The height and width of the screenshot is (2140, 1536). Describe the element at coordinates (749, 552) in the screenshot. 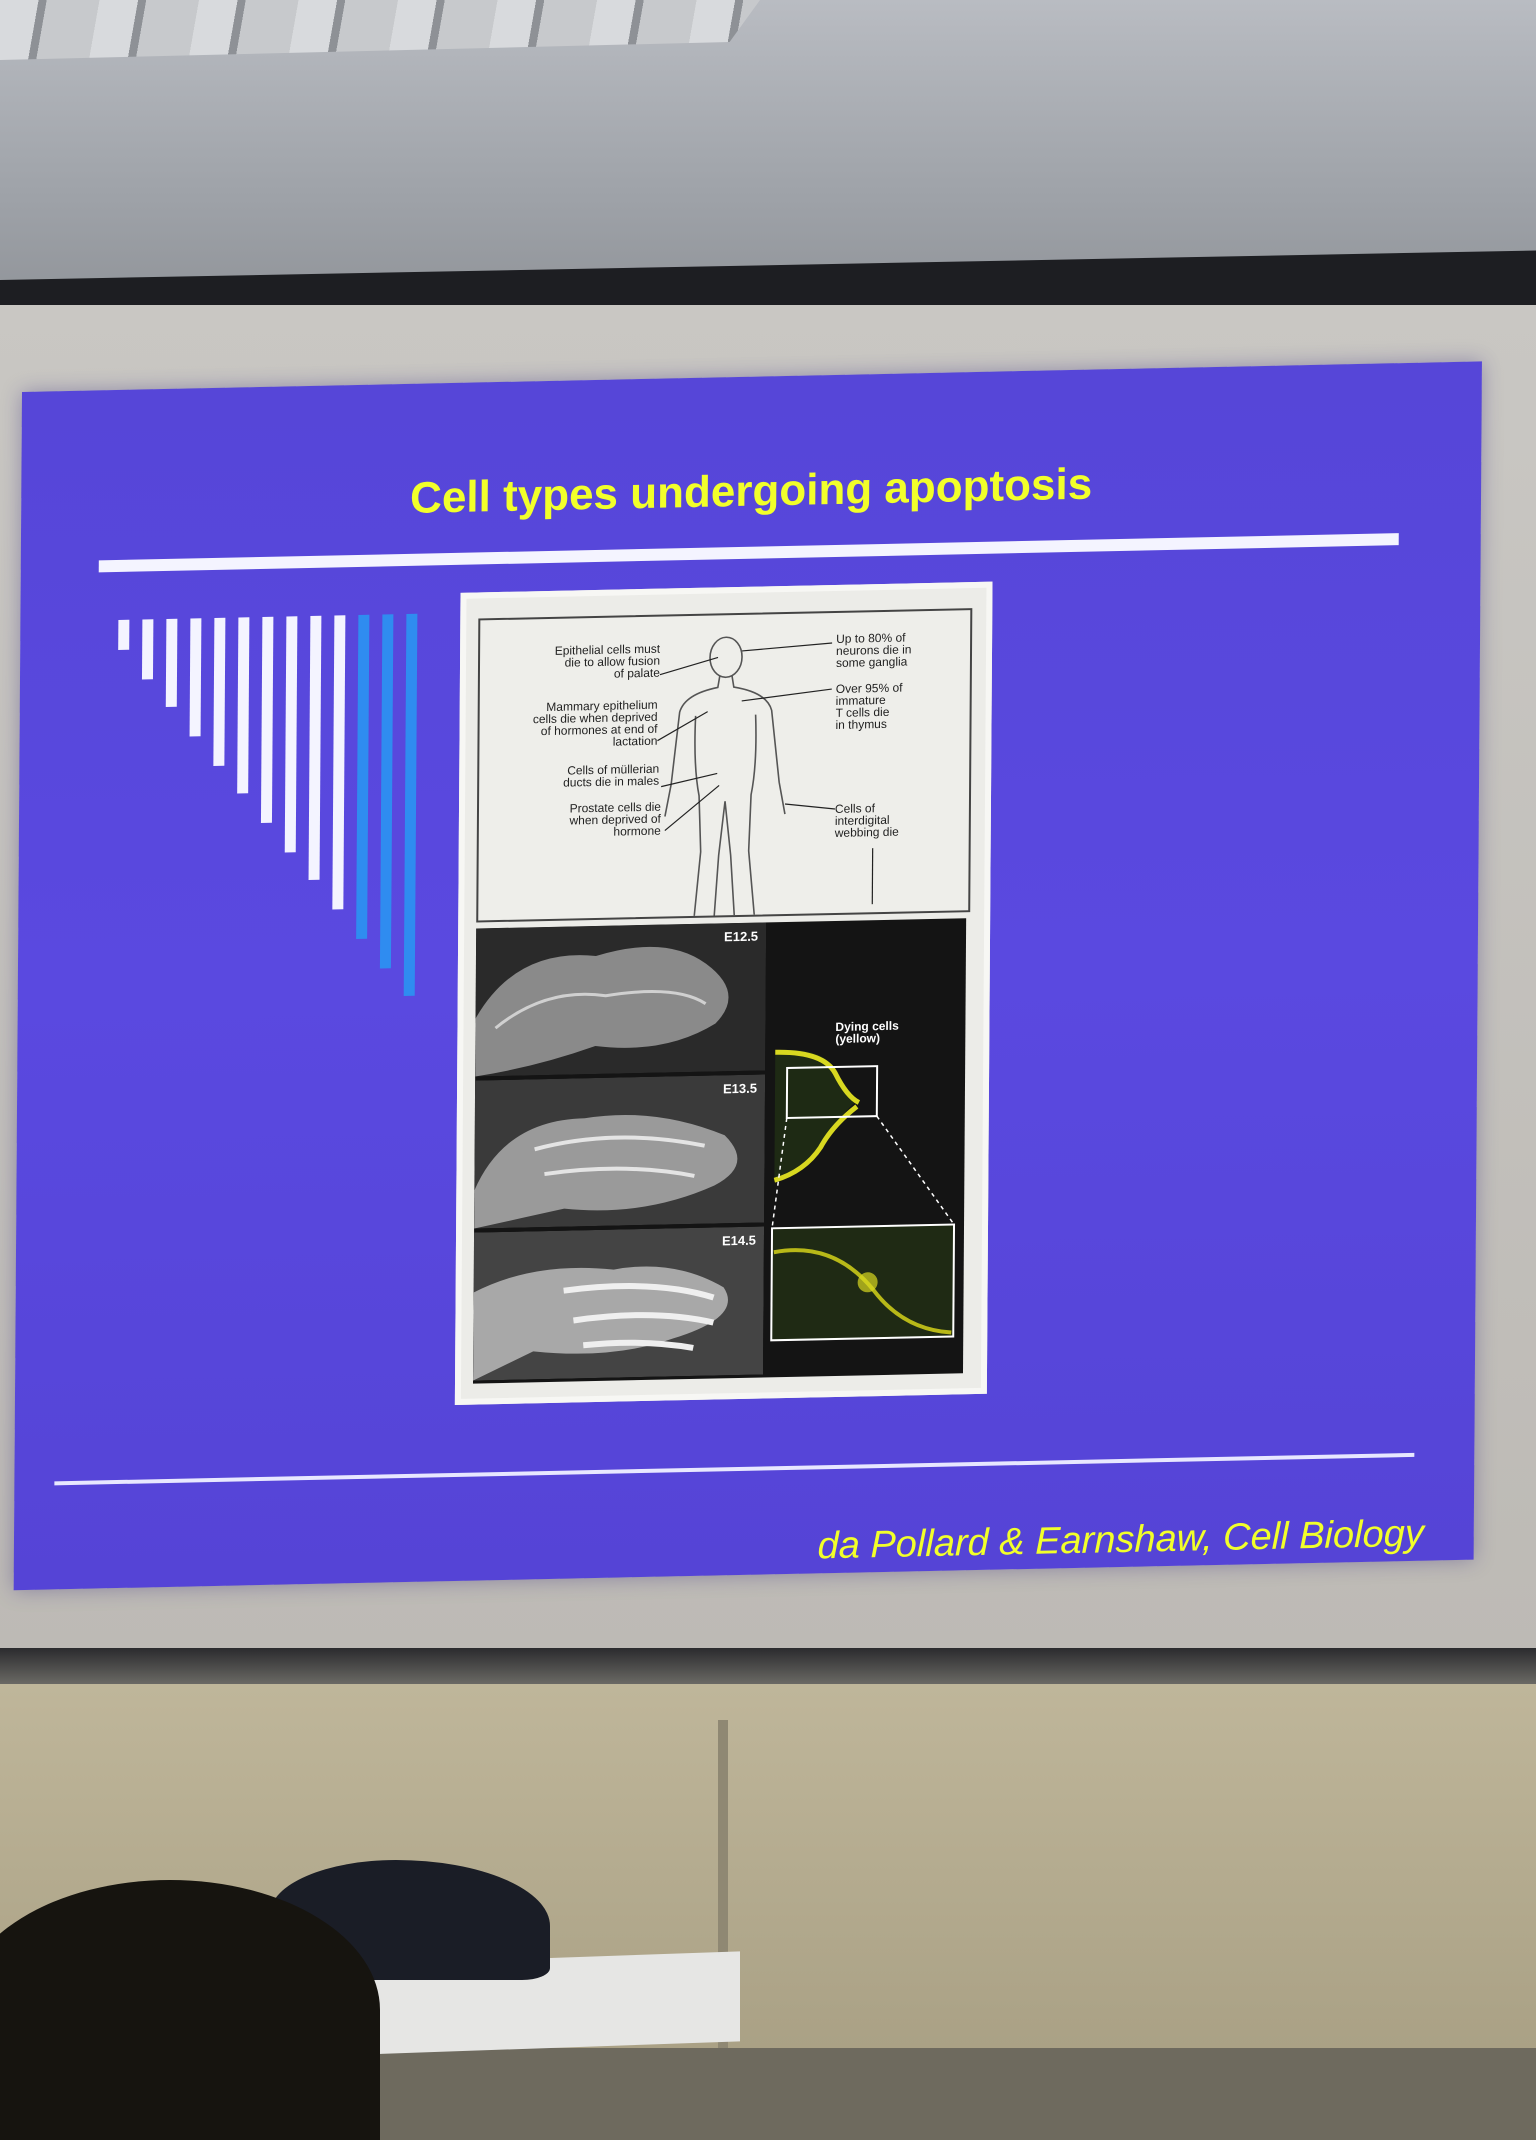

I see `title-rule` at that location.